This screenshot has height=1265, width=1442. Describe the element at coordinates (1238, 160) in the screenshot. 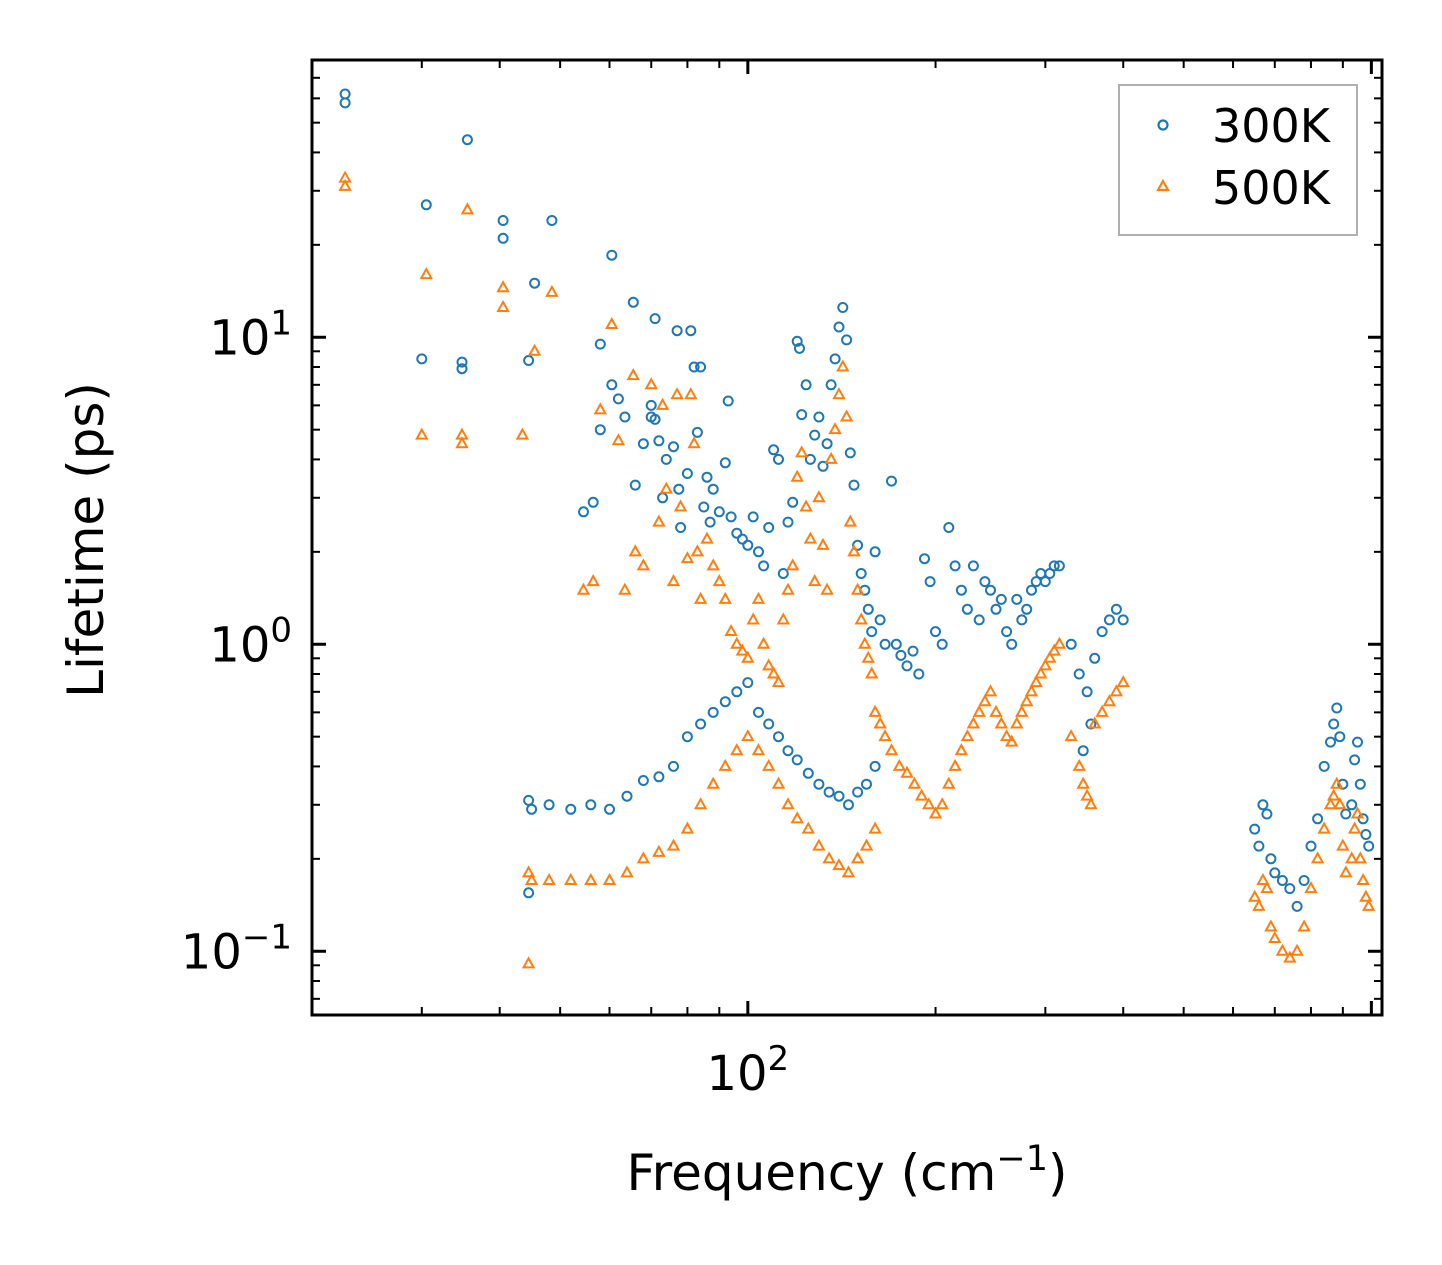

I see `legend-box` at that location.